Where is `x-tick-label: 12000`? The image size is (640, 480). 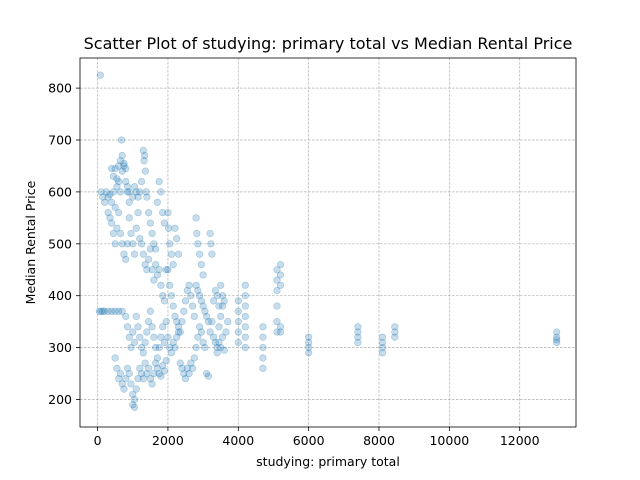
x-tick-label: 12000 is located at coordinates (520, 440).